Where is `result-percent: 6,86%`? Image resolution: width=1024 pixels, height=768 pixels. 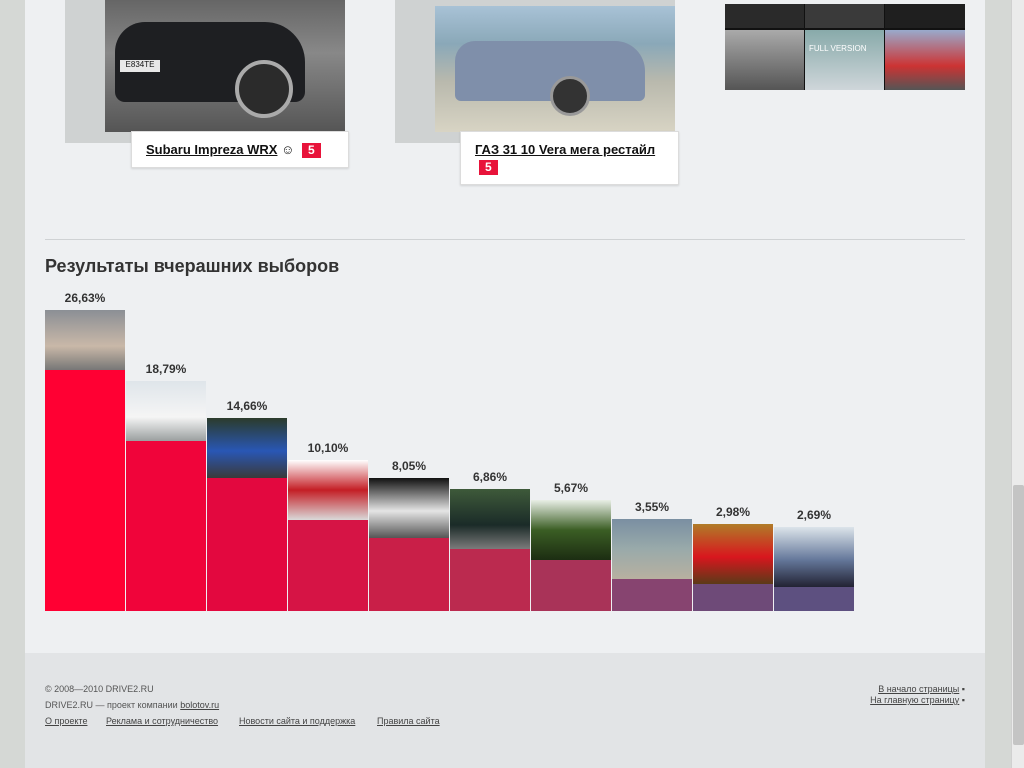
result-percent: 6,86% is located at coordinates (490, 477).